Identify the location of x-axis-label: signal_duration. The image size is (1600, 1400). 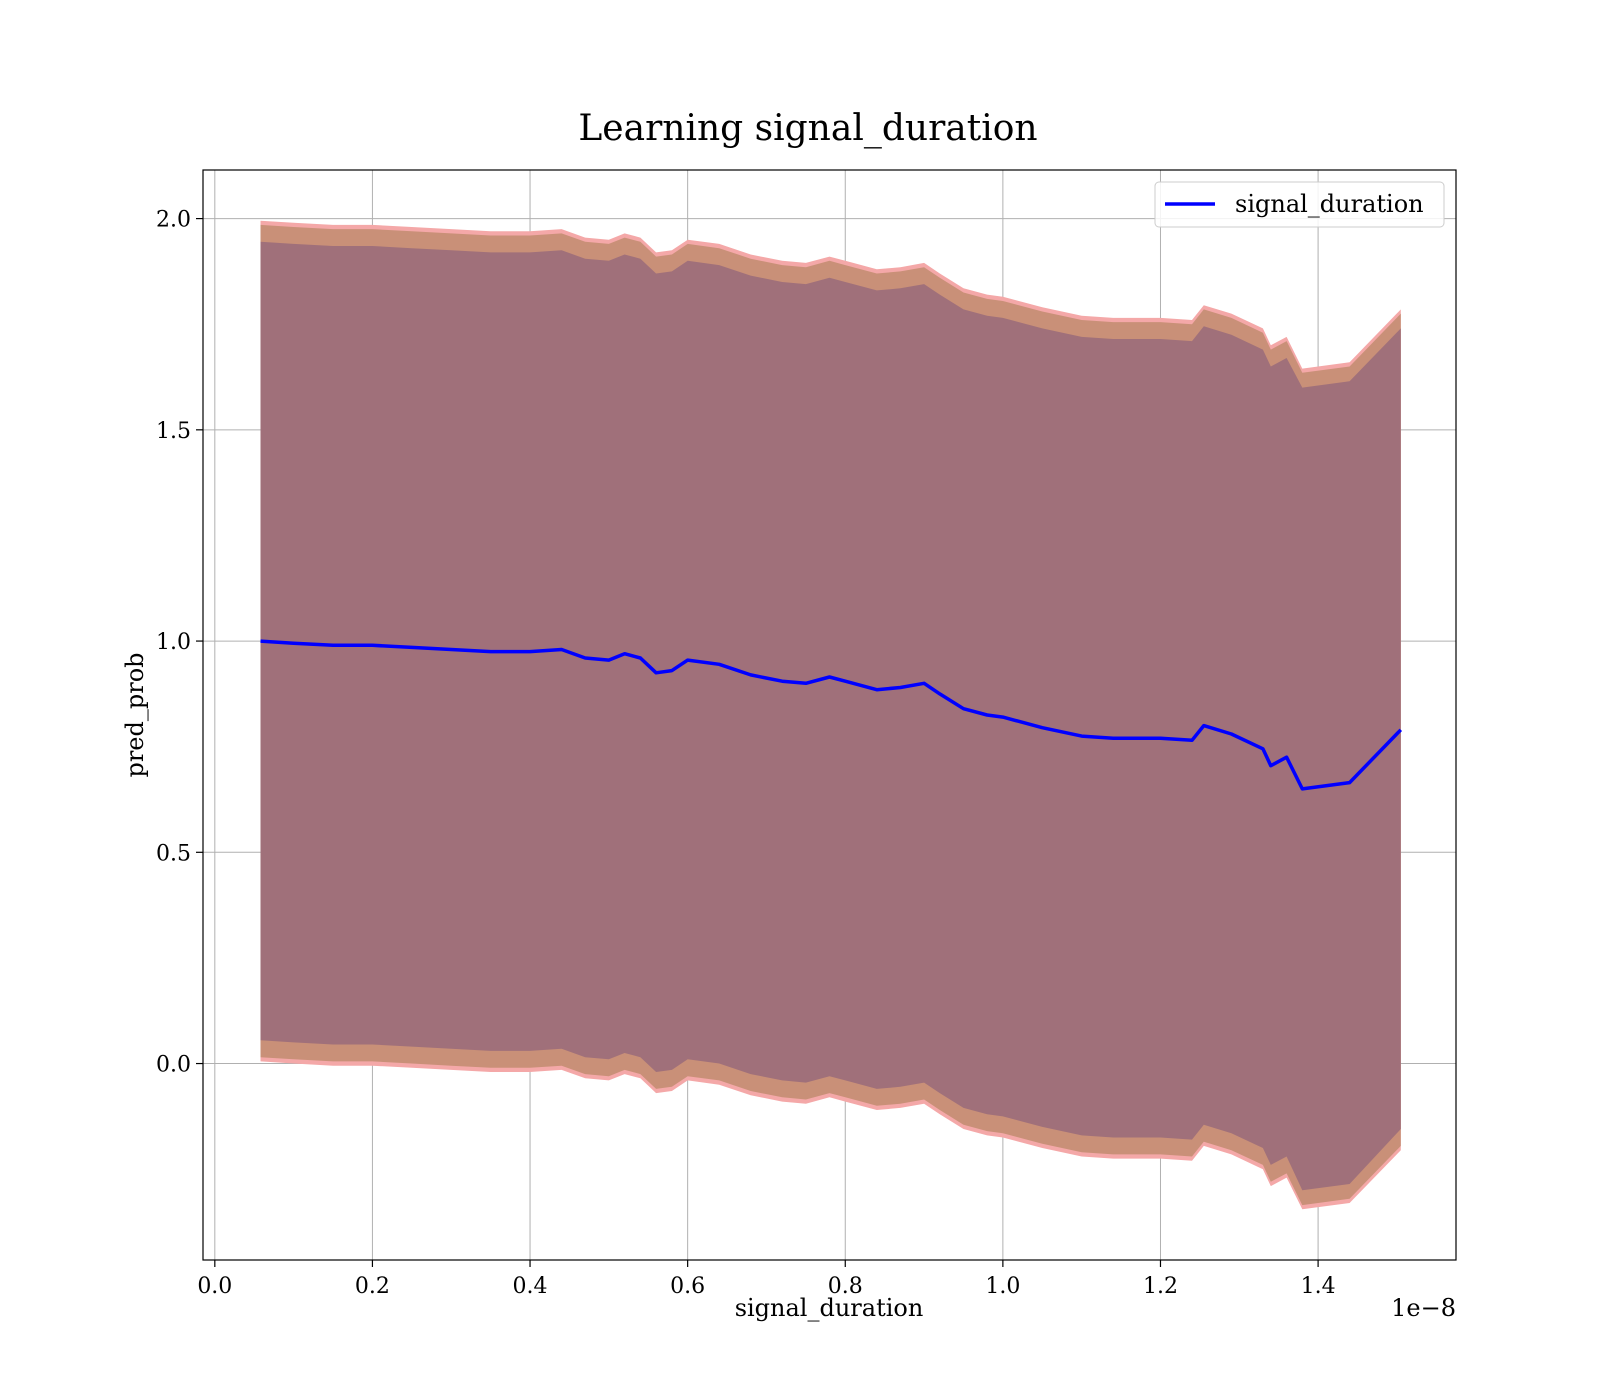
(829, 1308).